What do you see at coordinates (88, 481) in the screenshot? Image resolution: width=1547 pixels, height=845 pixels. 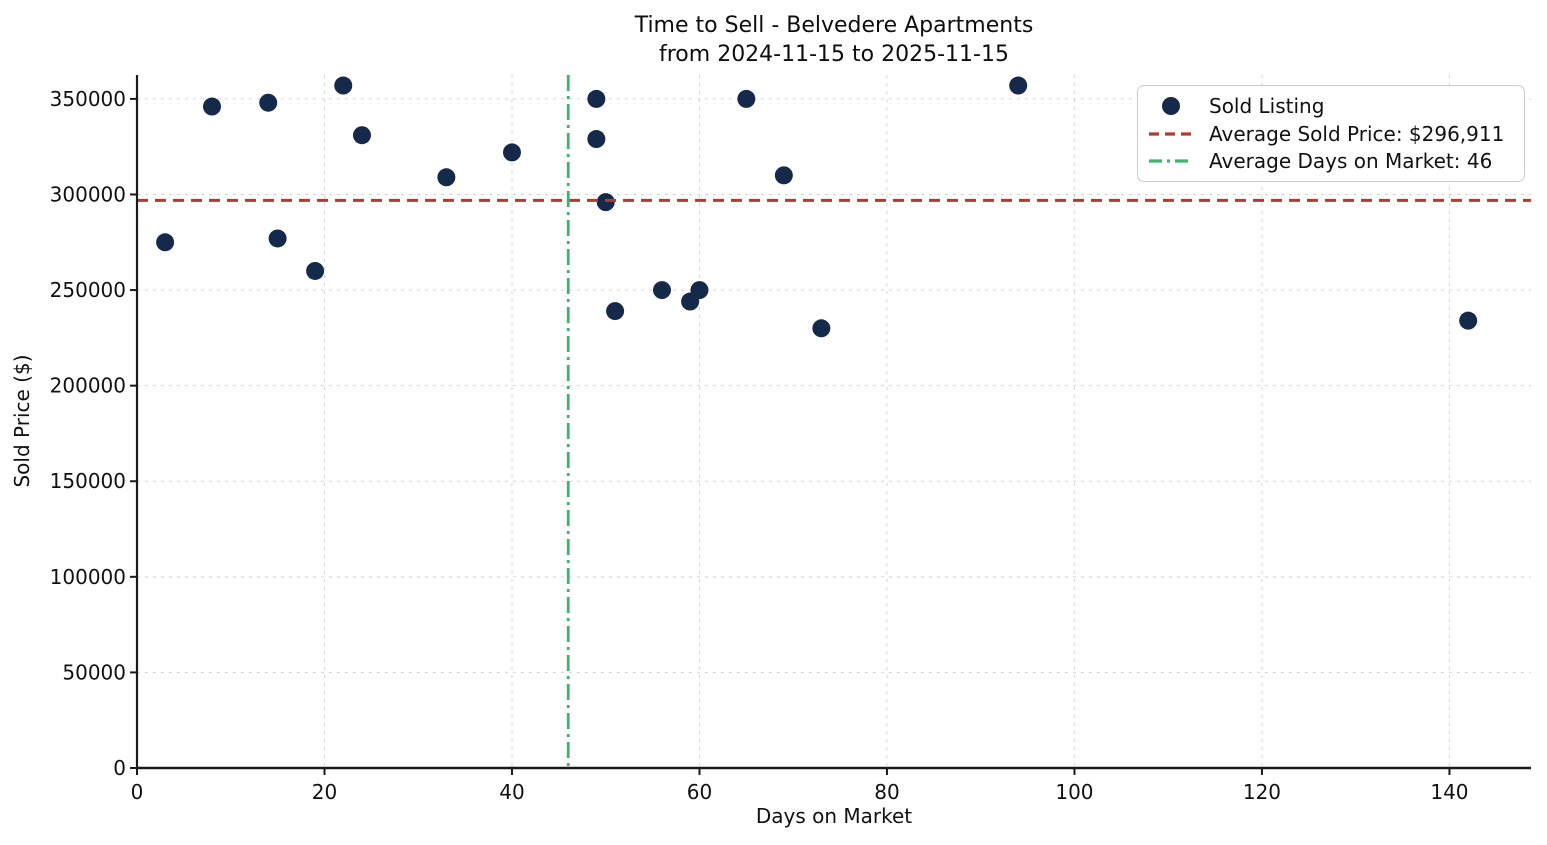 I see `y-tick-label: 150000` at bounding box center [88, 481].